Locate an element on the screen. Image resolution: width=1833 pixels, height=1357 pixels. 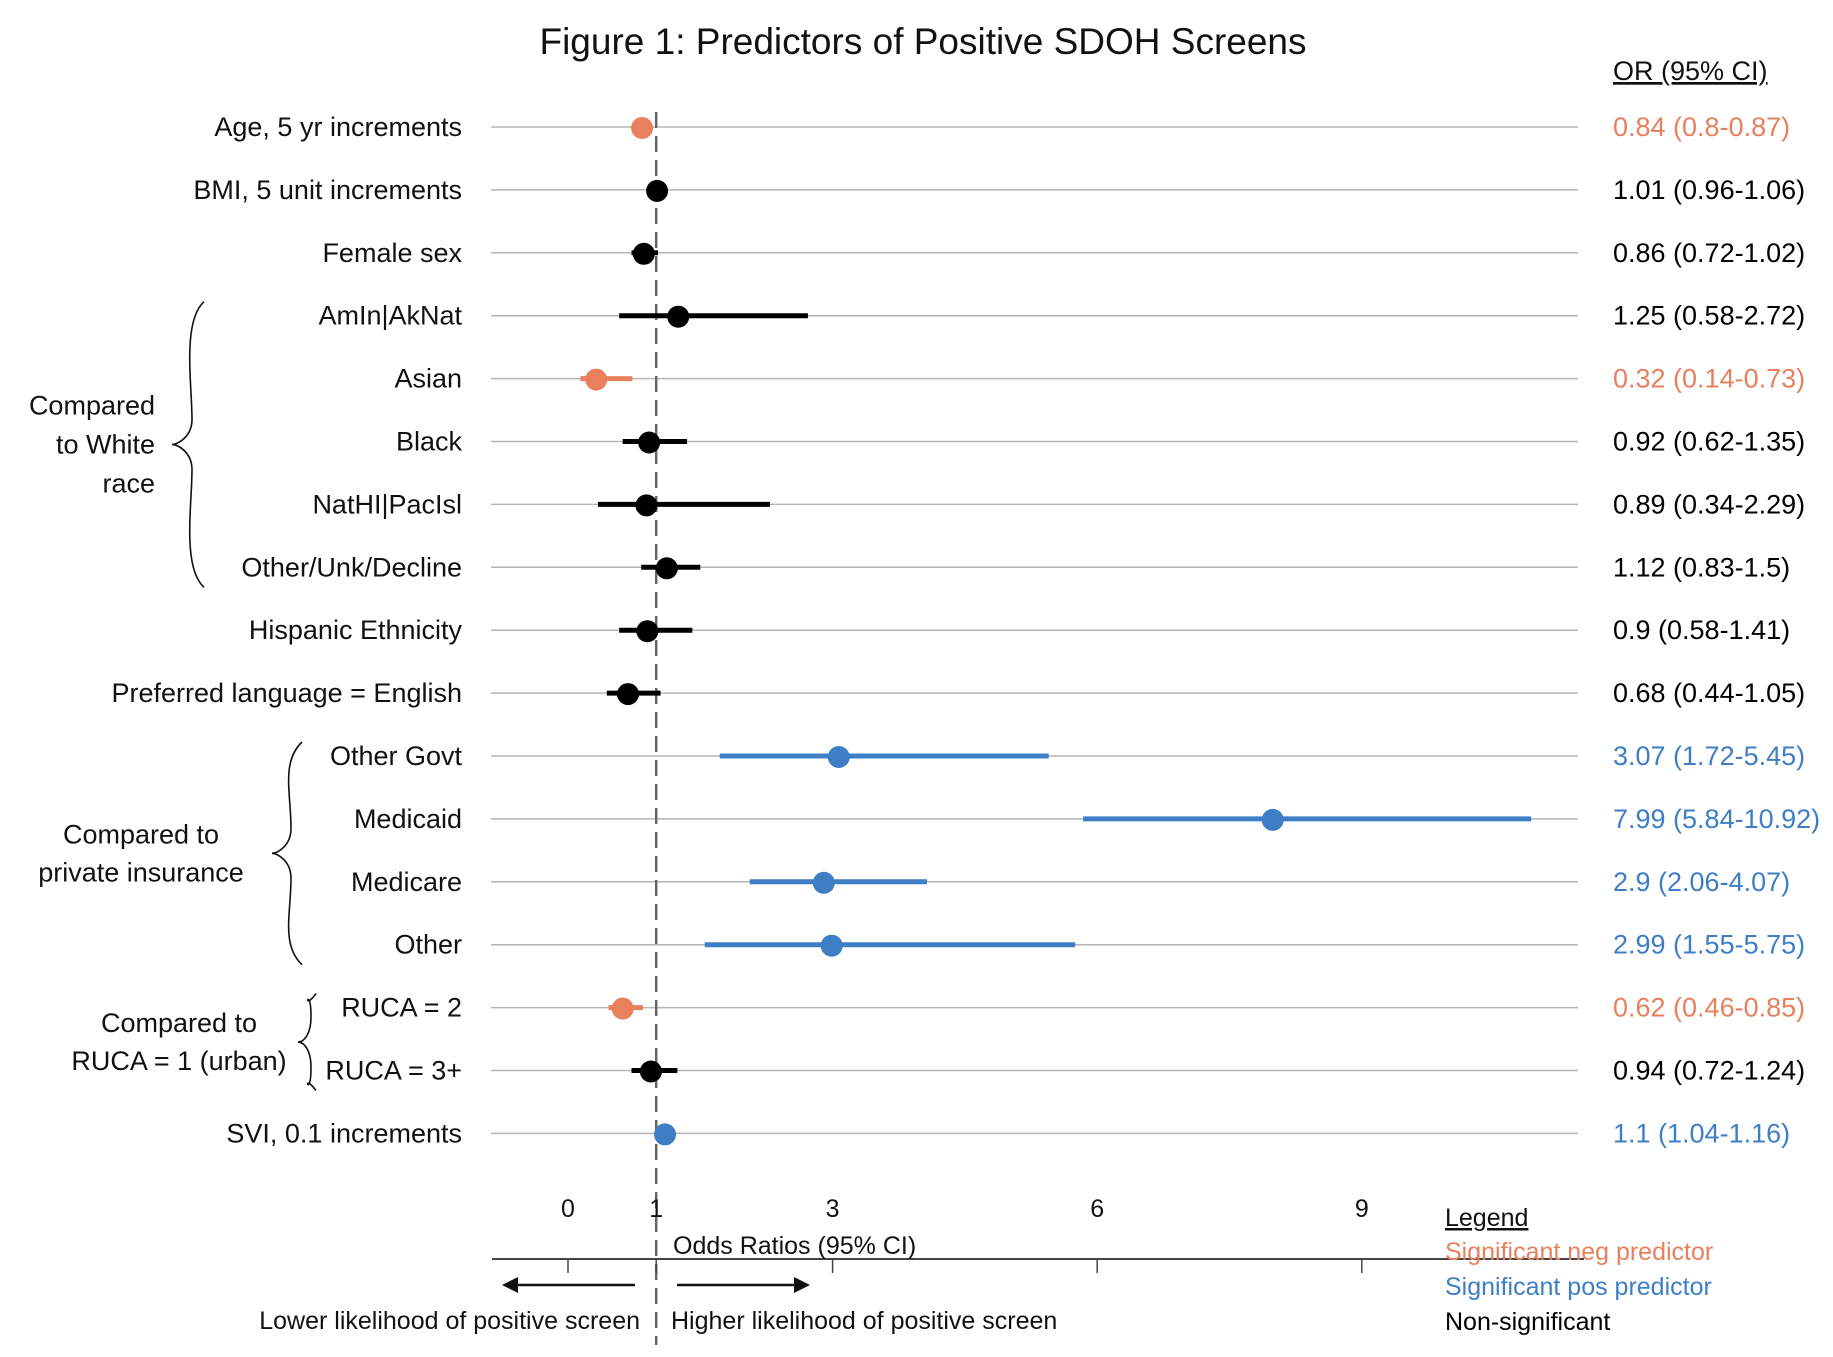
x-tick-label: 0 is located at coordinates (568, 1209).